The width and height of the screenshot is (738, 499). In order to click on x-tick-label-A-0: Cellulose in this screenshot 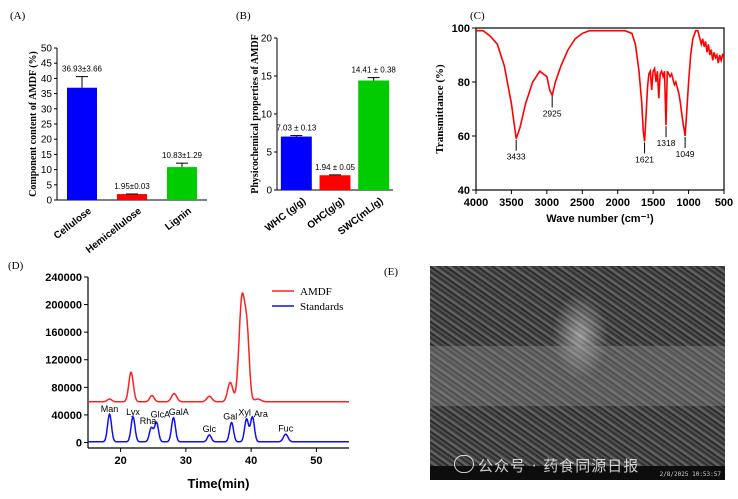, I will do `click(73, 223)`.